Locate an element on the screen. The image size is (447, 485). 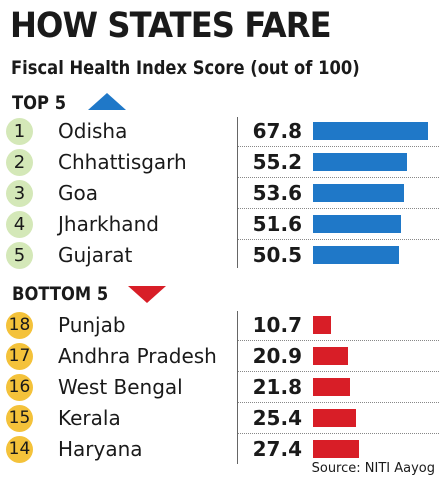
up-triangle-icon is located at coordinates (107, 101).